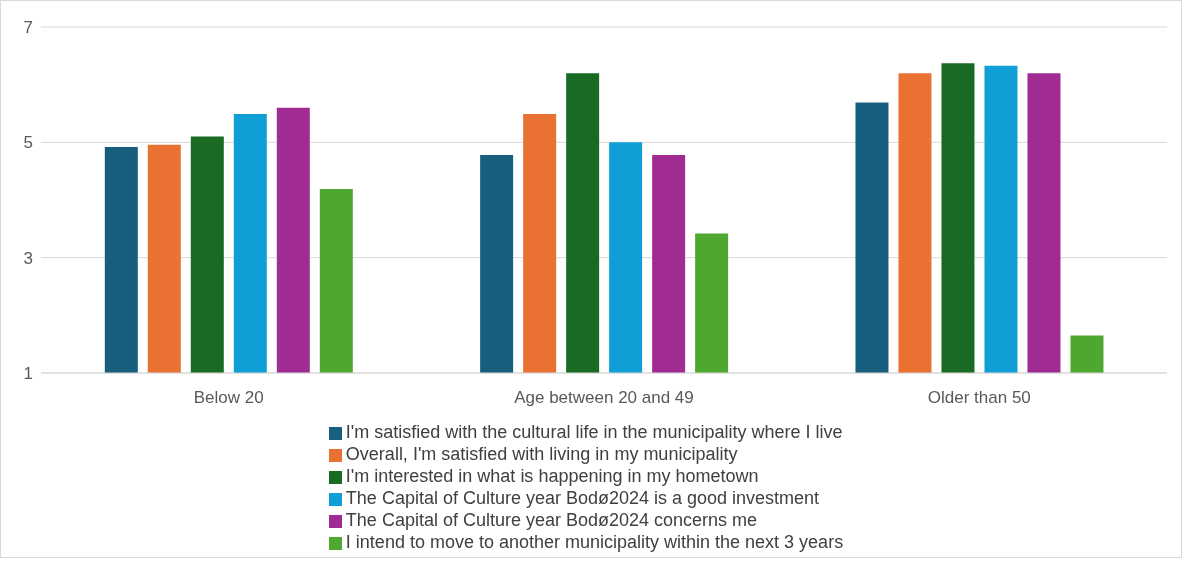 The height and width of the screenshot is (567, 1200). Describe the element at coordinates (979, 398) in the screenshot. I see `x-tick-label: Older than 50` at that location.